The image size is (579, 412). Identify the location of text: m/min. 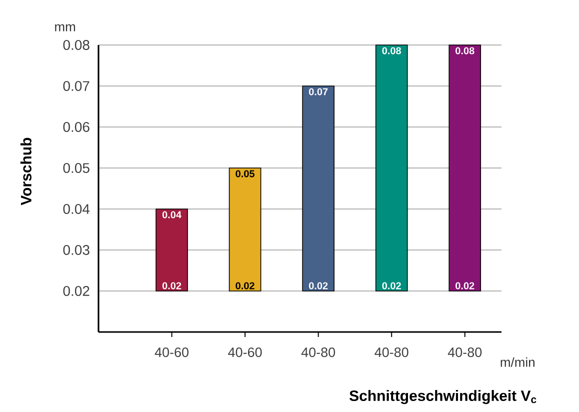
(517, 362).